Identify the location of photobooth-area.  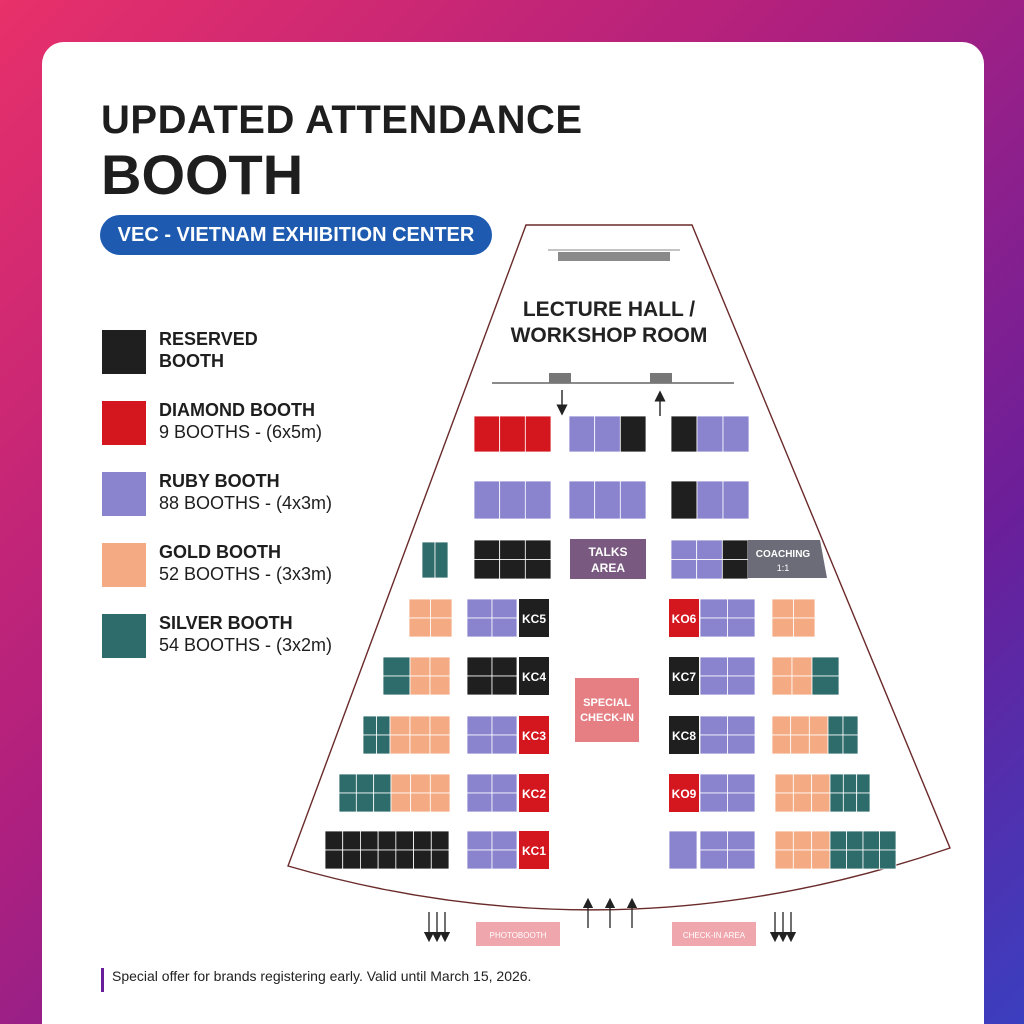
(518, 934).